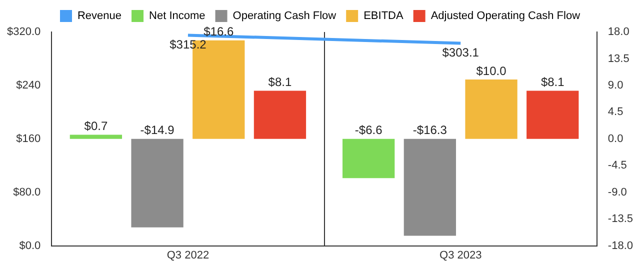 This screenshot has height=265, width=640. I want to click on data-label: $0.7, so click(96, 126).